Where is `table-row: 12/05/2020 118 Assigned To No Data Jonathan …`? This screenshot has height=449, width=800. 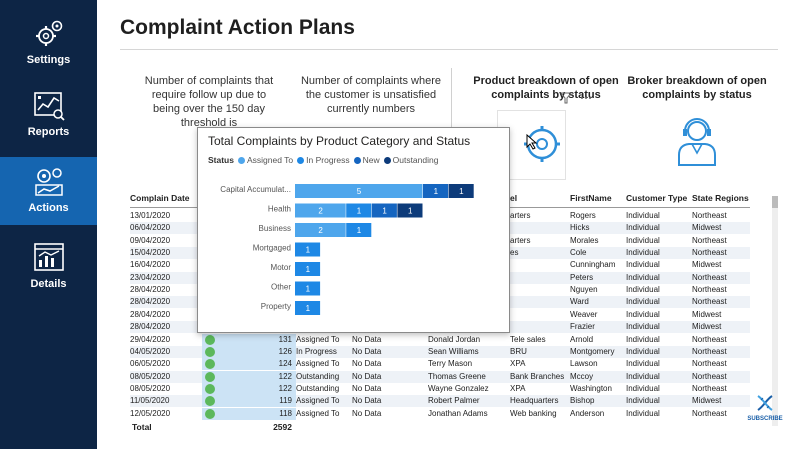 table-row: 12/05/2020 118 Assigned To No Data Jonathan … is located at coordinates (440, 413).